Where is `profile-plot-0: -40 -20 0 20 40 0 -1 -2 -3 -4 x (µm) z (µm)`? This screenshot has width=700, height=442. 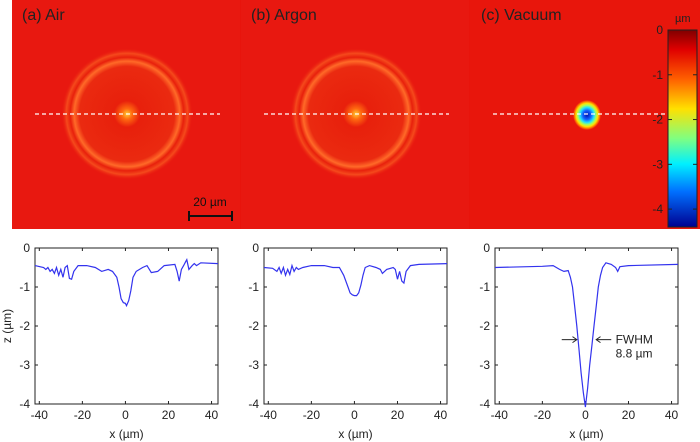 profile-plot-0: -40 -20 0 20 40 0 -1 -2 -3 -4 x (µm) z (µm) is located at coordinates (109, 341).